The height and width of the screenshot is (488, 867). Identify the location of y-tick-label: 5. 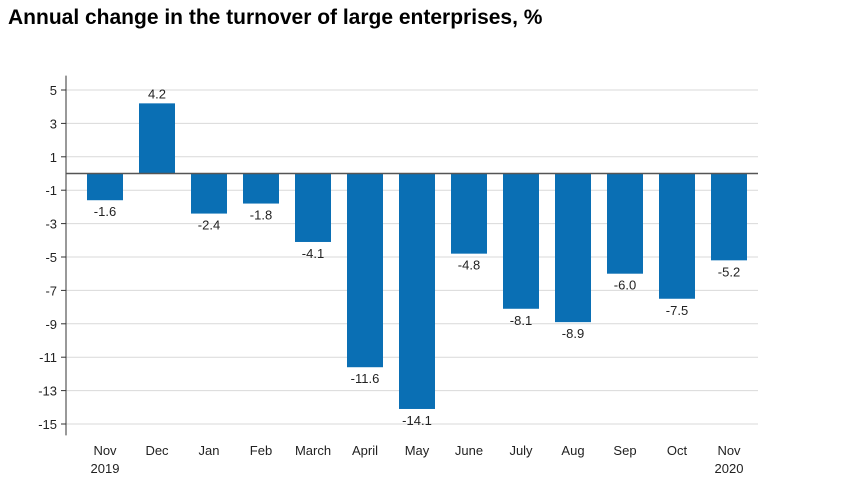
(53, 90).